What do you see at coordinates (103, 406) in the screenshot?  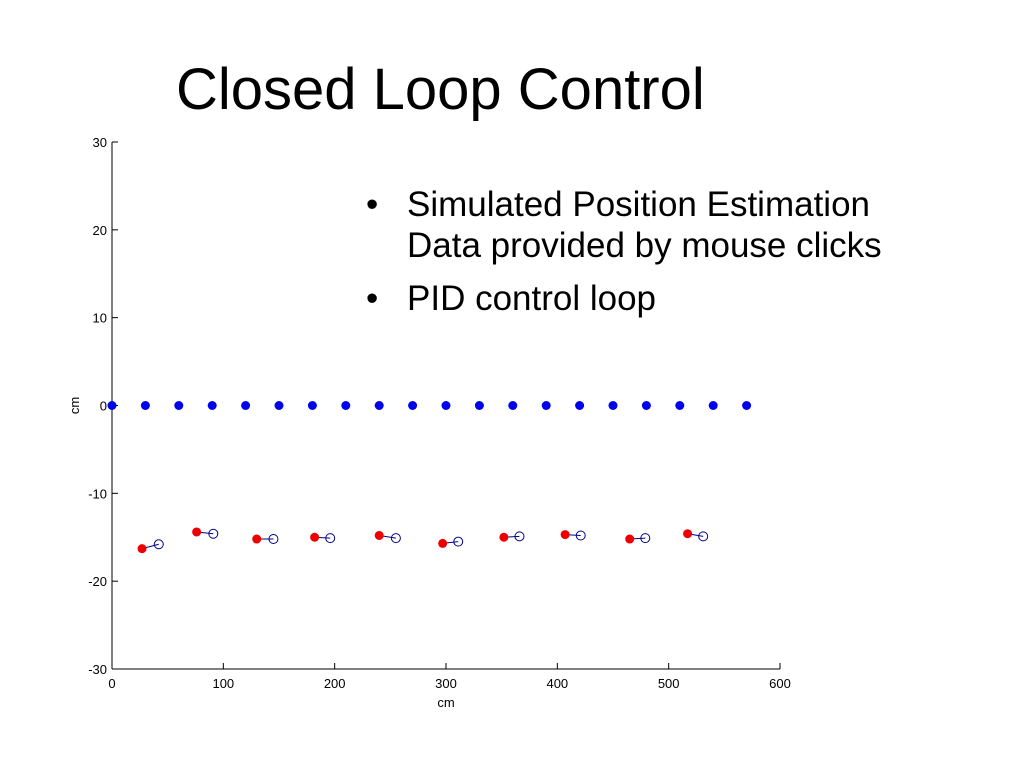 I see `y-tick-label: 0` at bounding box center [103, 406].